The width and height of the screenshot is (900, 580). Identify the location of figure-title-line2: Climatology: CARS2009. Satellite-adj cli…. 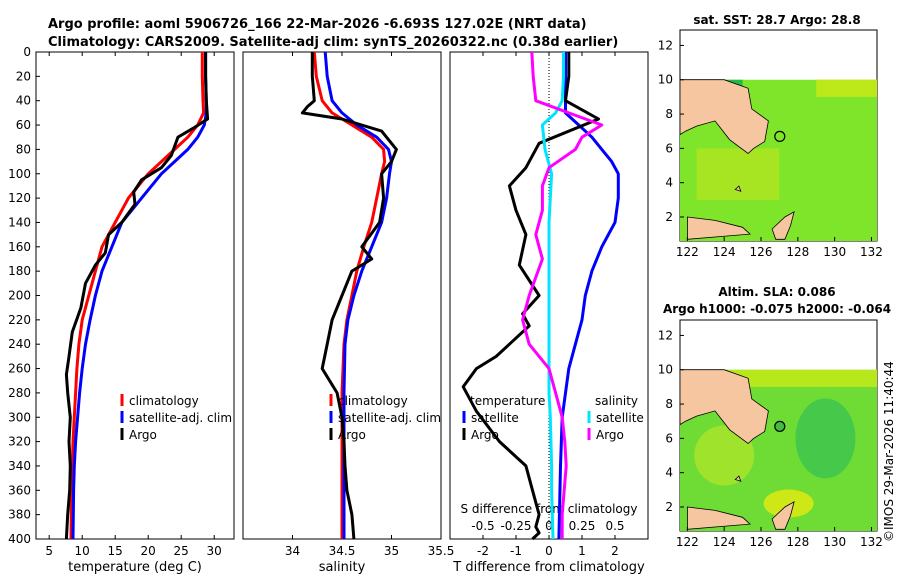
(333, 42).